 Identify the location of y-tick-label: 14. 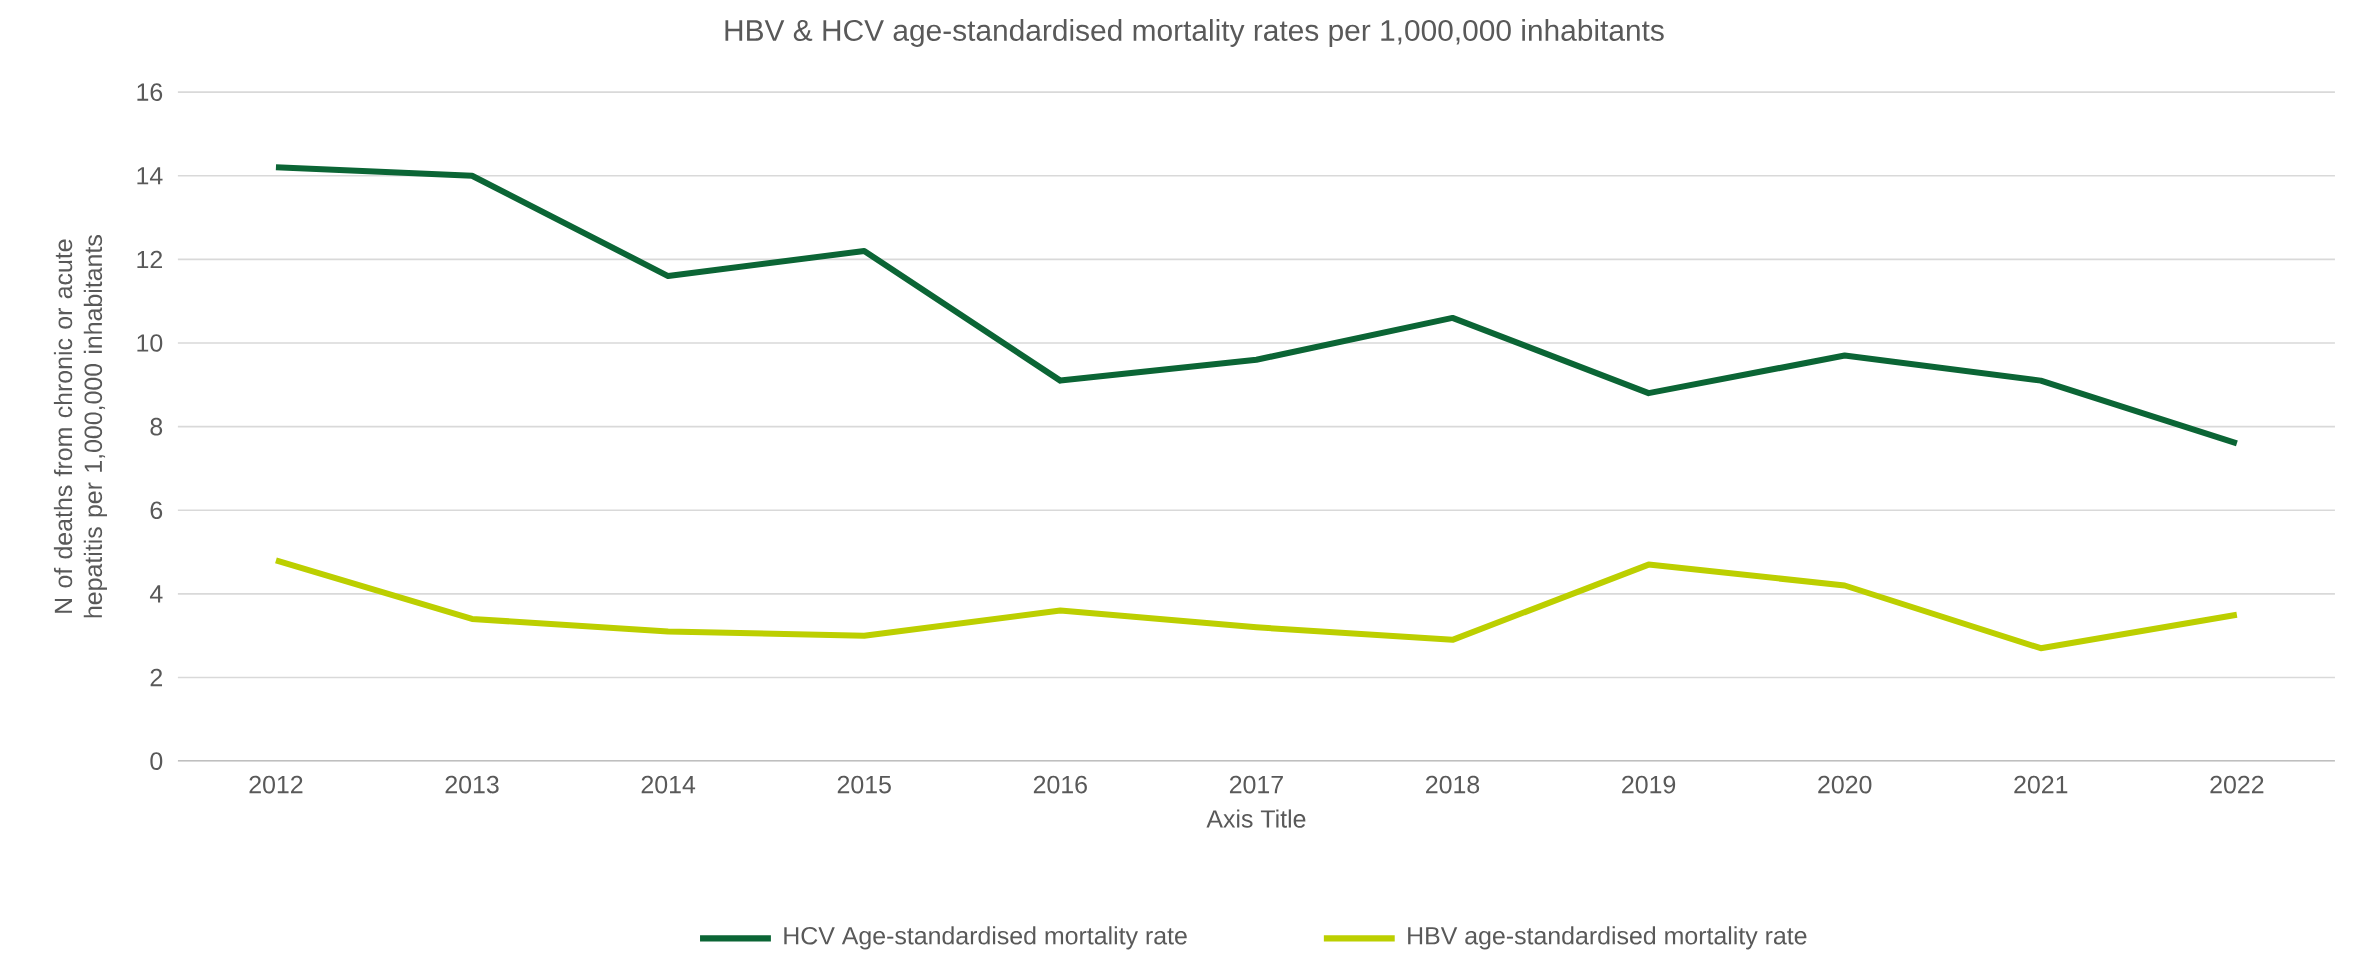
(150, 176).